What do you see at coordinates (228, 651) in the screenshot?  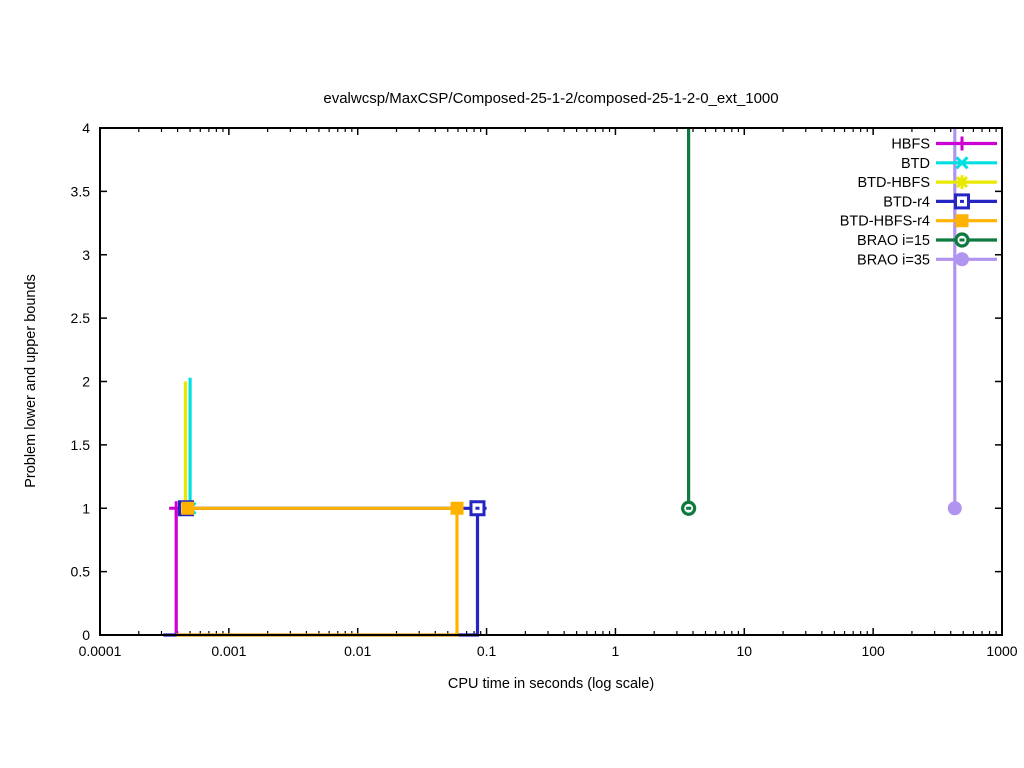 I see `x-tick-label: 0.001` at bounding box center [228, 651].